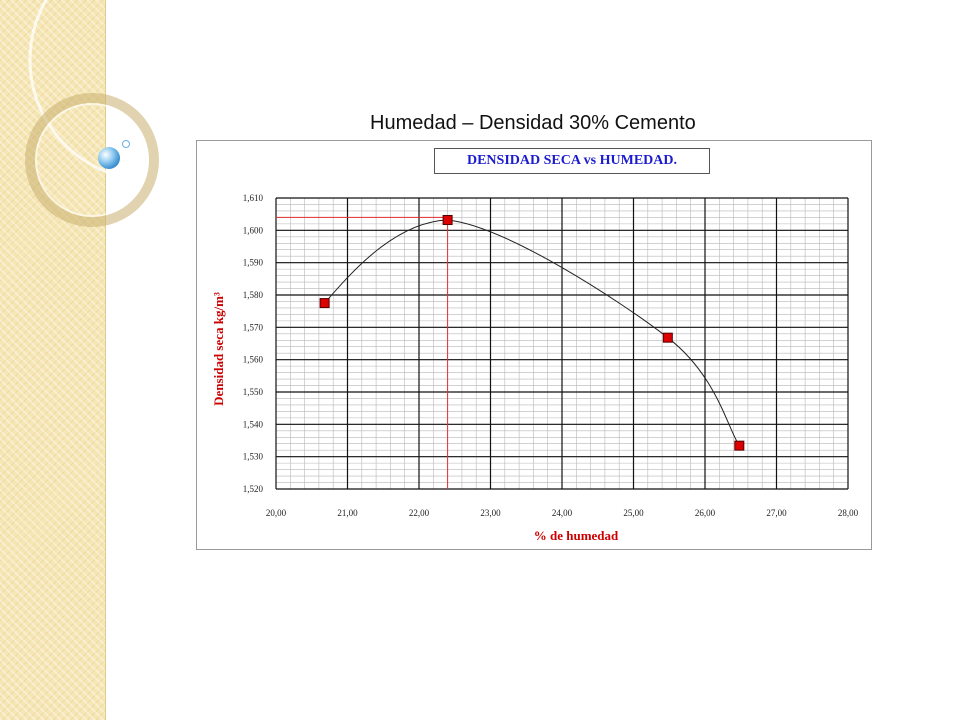 This screenshot has height=720, width=960. Describe the element at coordinates (253, 230) in the screenshot. I see `y-tick-label: 1,600` at that location.